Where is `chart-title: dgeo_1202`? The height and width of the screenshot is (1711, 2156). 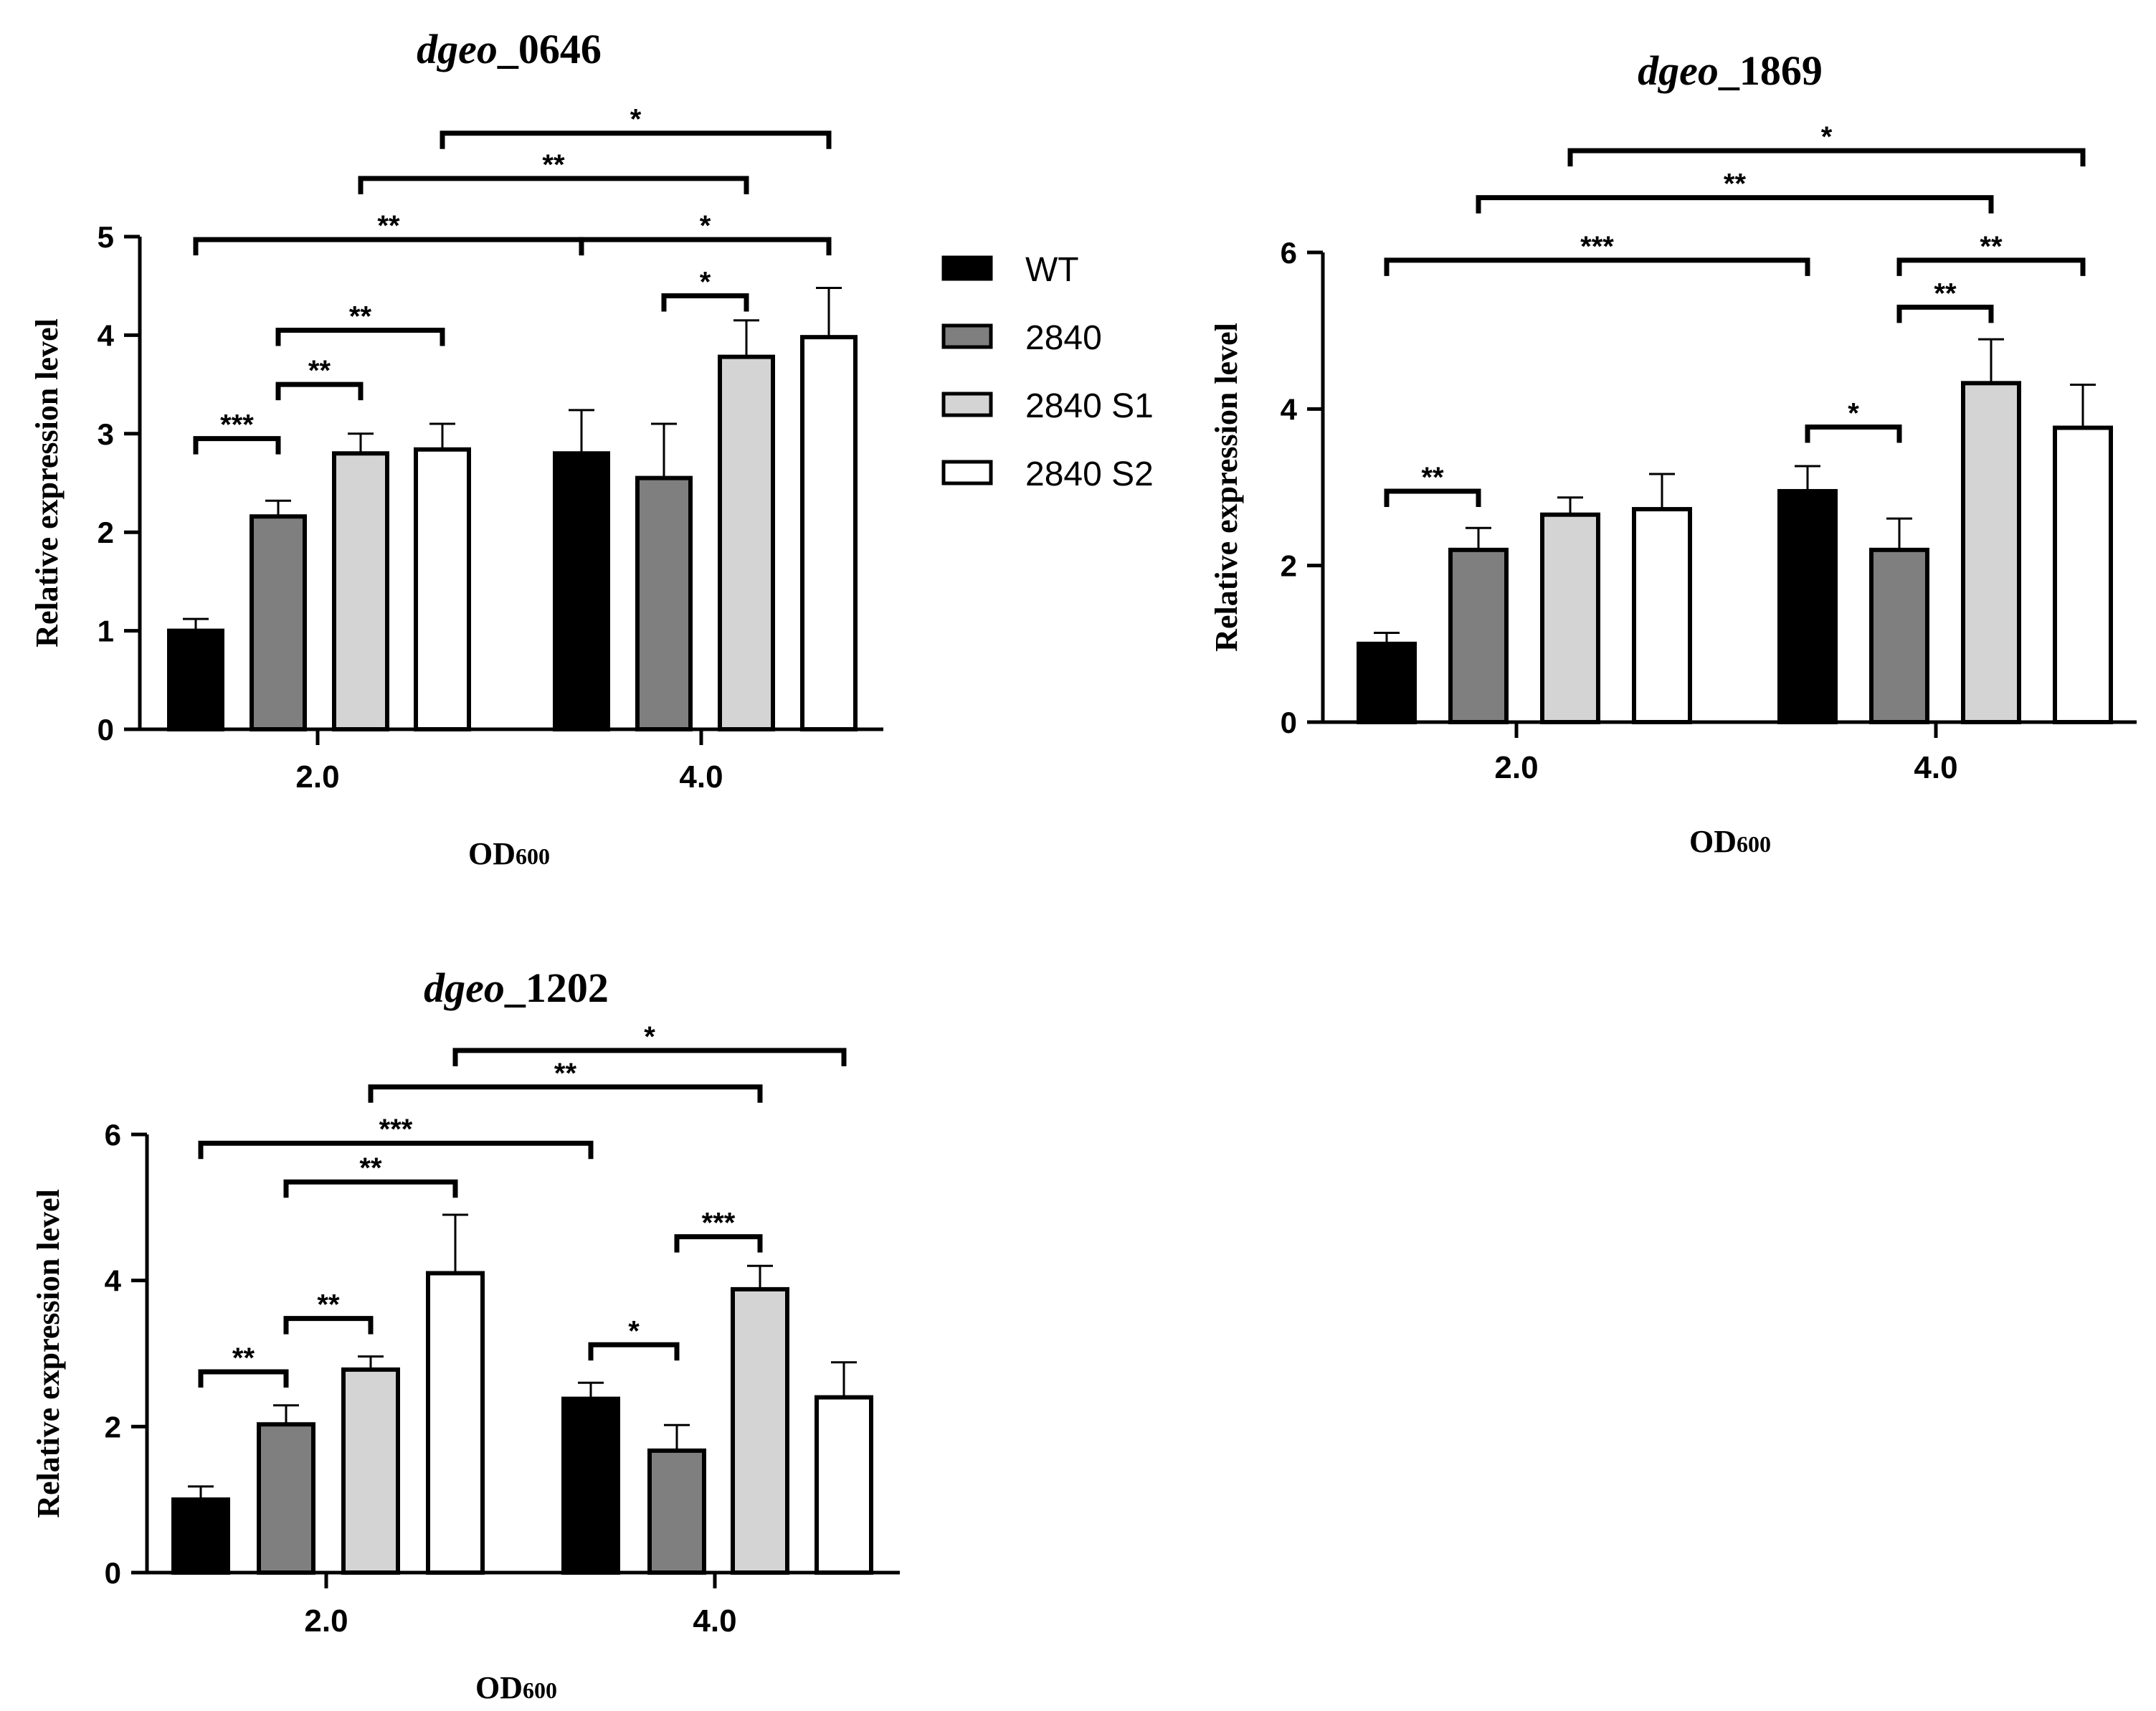 chart-title: dgeo_1202 is located at coordinates (516, 987).